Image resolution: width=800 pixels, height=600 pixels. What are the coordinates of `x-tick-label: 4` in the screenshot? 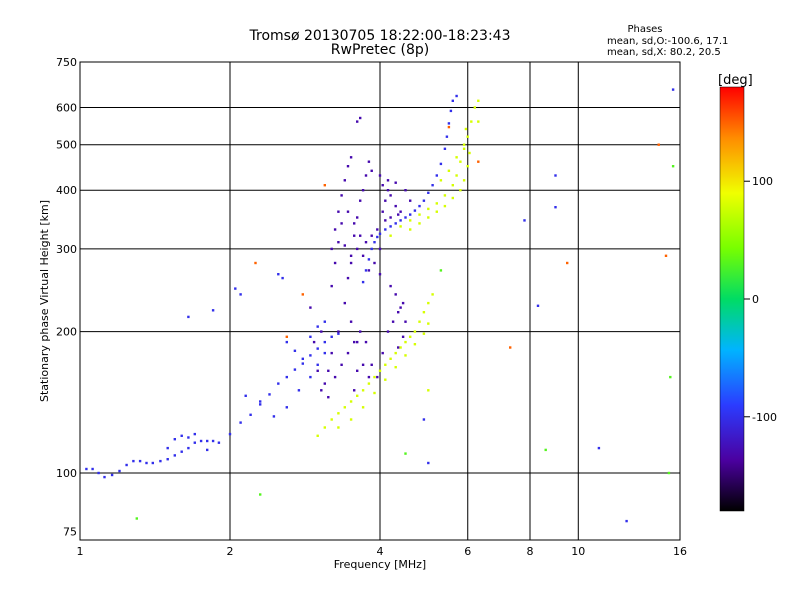 It's located at (380, 551).